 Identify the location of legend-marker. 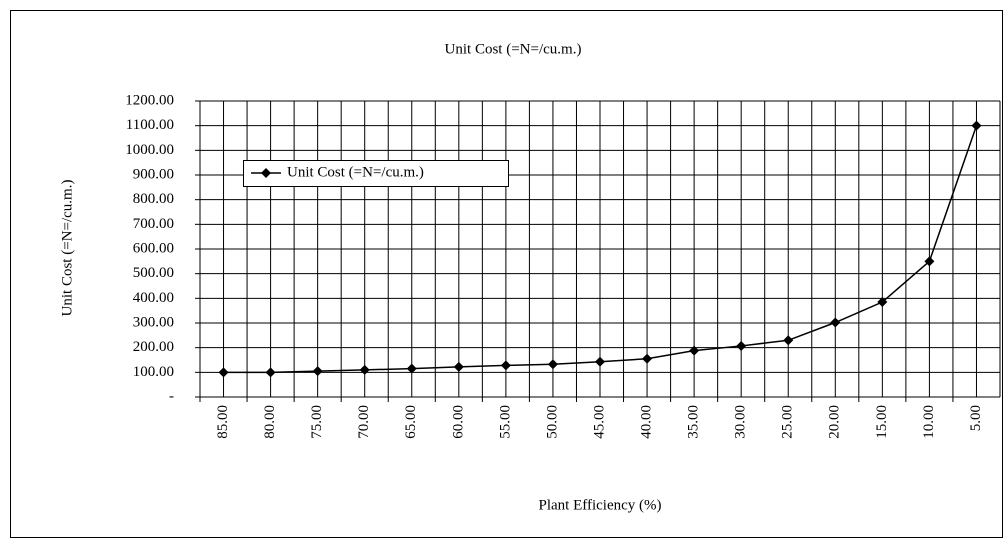
(266, 173).